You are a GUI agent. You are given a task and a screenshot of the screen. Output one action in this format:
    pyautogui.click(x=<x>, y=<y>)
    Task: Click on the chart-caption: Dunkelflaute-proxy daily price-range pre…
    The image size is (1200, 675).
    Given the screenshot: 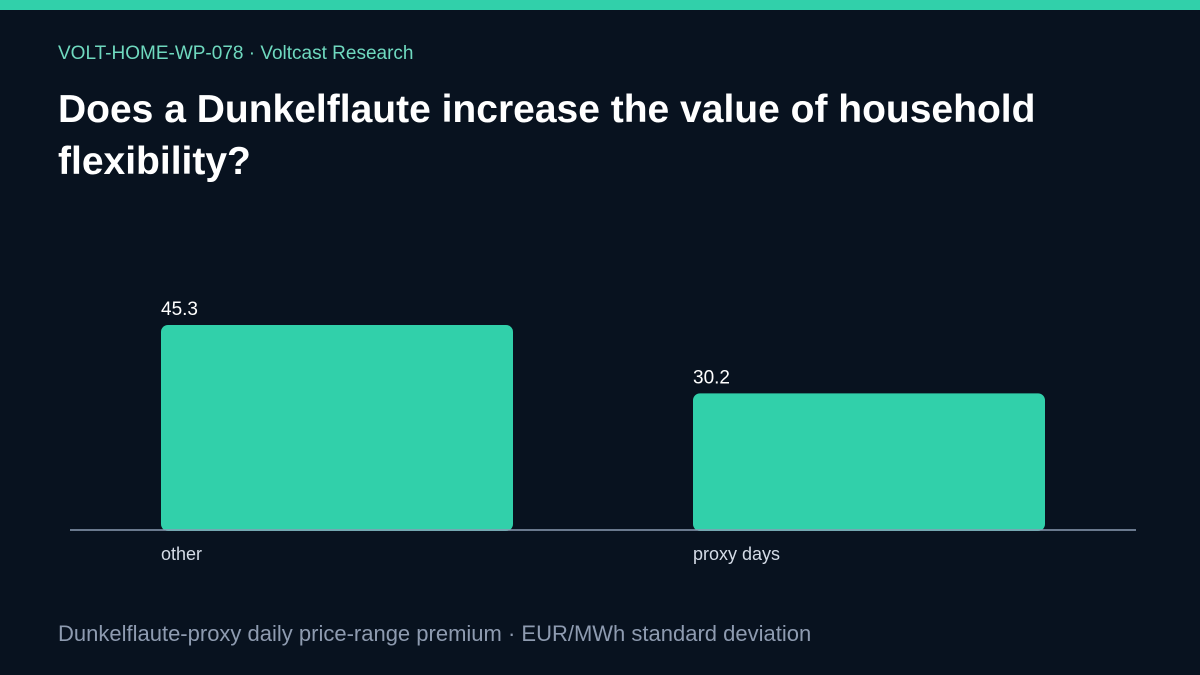 What is the action you would take?
    pyautogui.click(x=435, y=633)
    